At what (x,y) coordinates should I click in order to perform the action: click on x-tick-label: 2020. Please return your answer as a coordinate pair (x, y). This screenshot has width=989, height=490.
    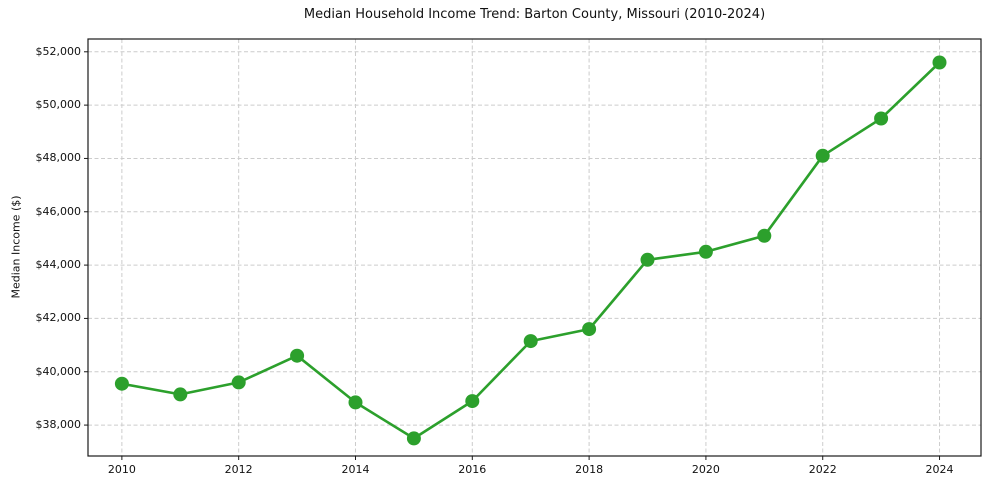
    Looking at the image, I should click on (705, 469).